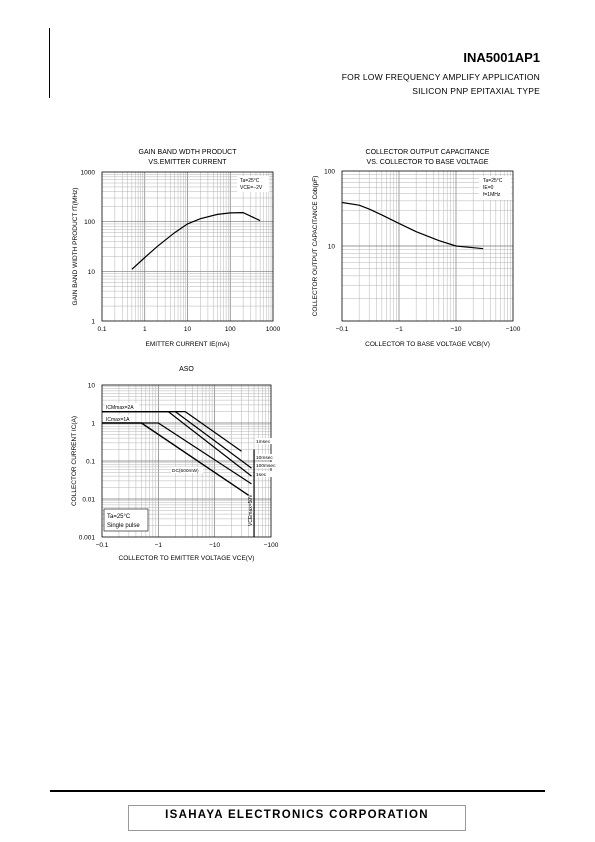  Describe the element at coordinates (188, 329) in the screenshot. I see `x-tick-label: 10` at that location.